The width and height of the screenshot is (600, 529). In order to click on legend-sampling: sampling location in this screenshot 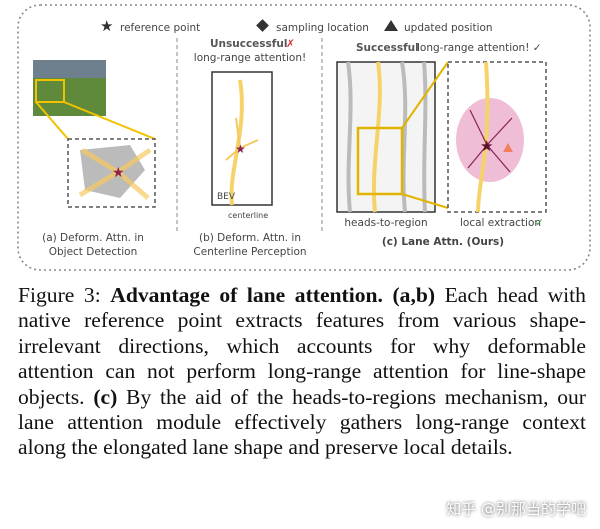, I will do `click(322, 28)`.